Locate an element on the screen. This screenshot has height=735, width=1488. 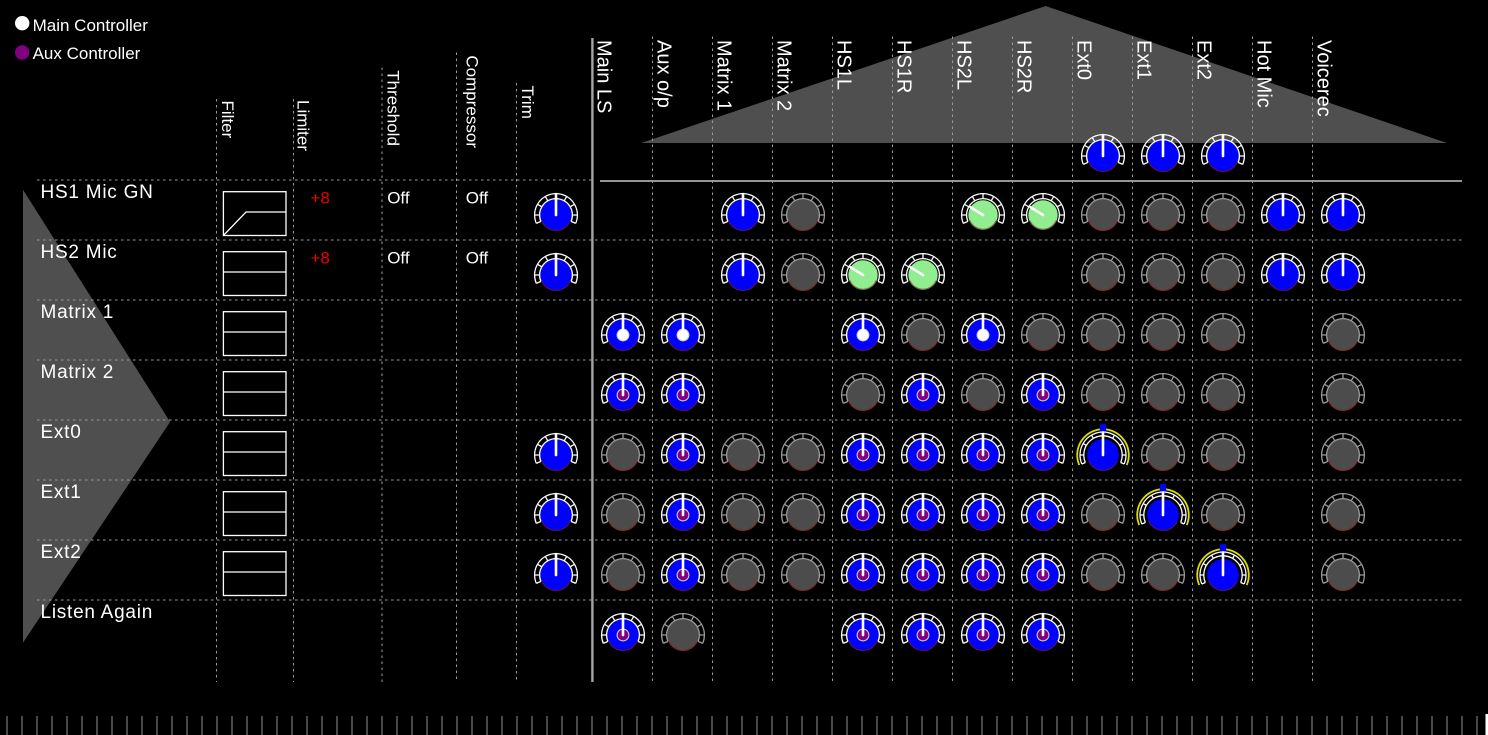
svg-text: Listen Again is located at coordinates (97, 612).